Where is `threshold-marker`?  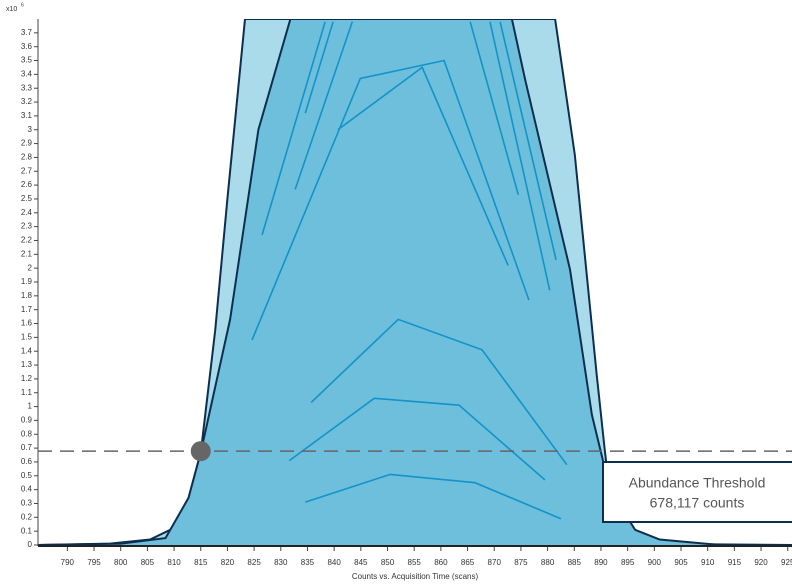 threshold-marker is located at coordinates (200, 451).